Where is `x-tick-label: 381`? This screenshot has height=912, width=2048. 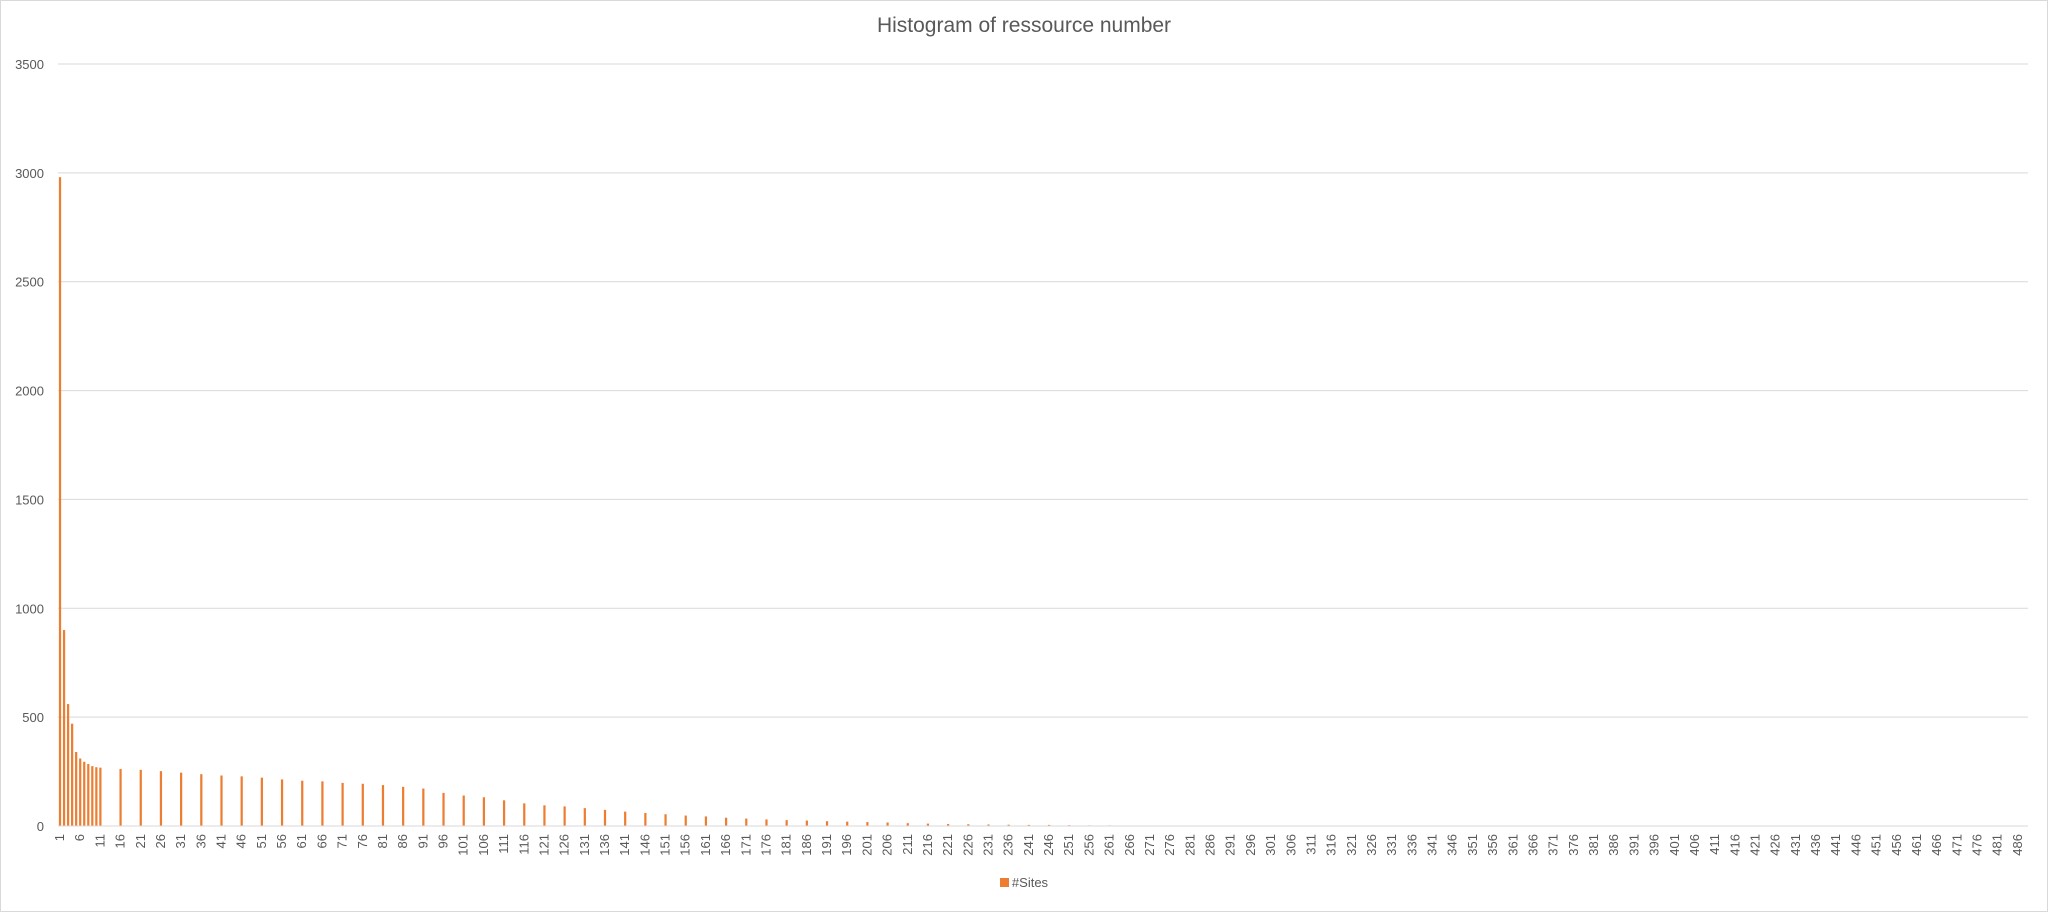 x-tick-label: 381 is located at coordinates (1593, 845).